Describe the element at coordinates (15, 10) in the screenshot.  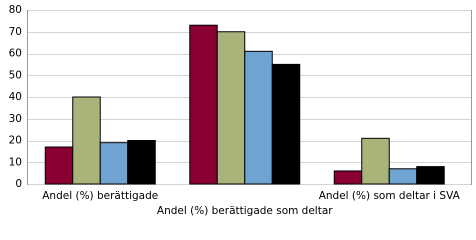
I see `y-tick-label: 80` at that location.